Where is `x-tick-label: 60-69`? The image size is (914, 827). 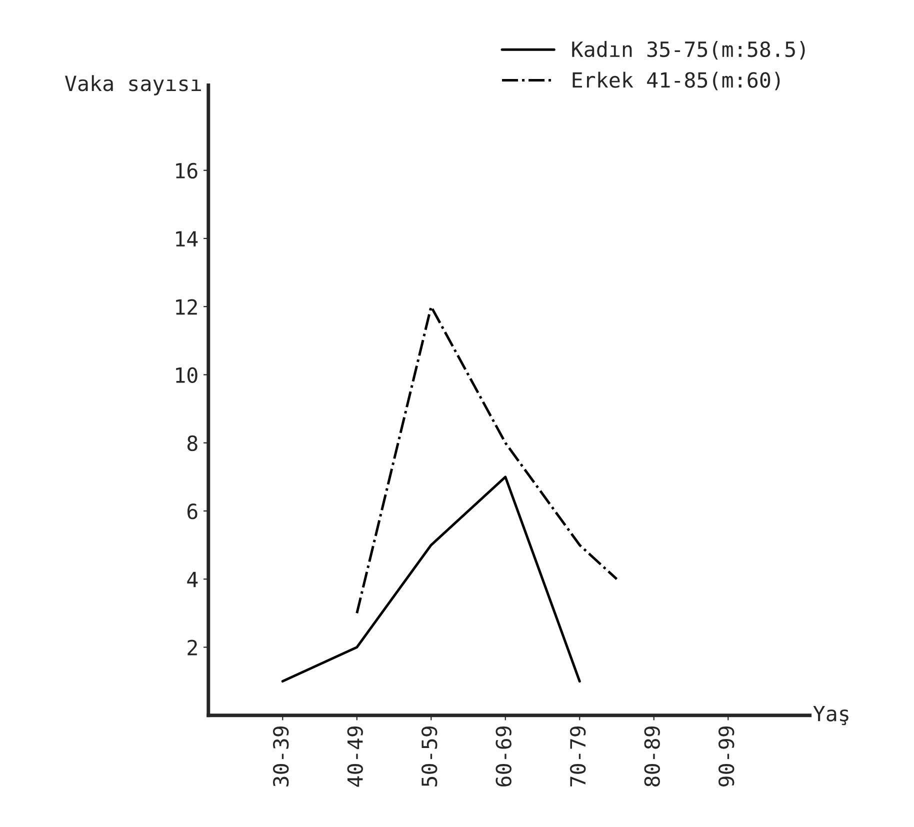 x-tick-label: 60-69 is located at coordinates (504, 756).